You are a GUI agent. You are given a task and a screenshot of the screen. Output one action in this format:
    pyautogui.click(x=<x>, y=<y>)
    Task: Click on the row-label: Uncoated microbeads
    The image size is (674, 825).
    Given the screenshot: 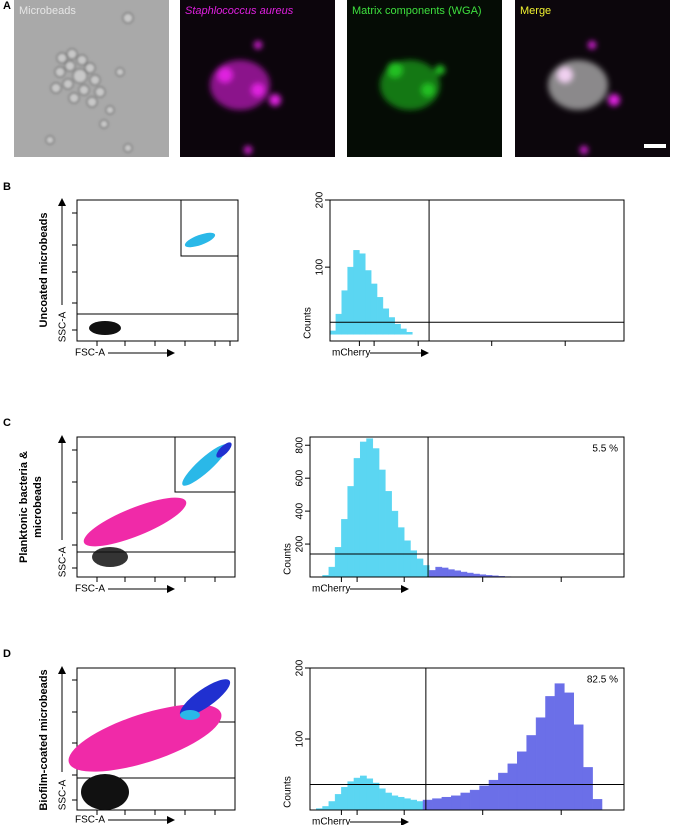 What is the action you would take?
    pyautogui.click(x=44, y=270)
    